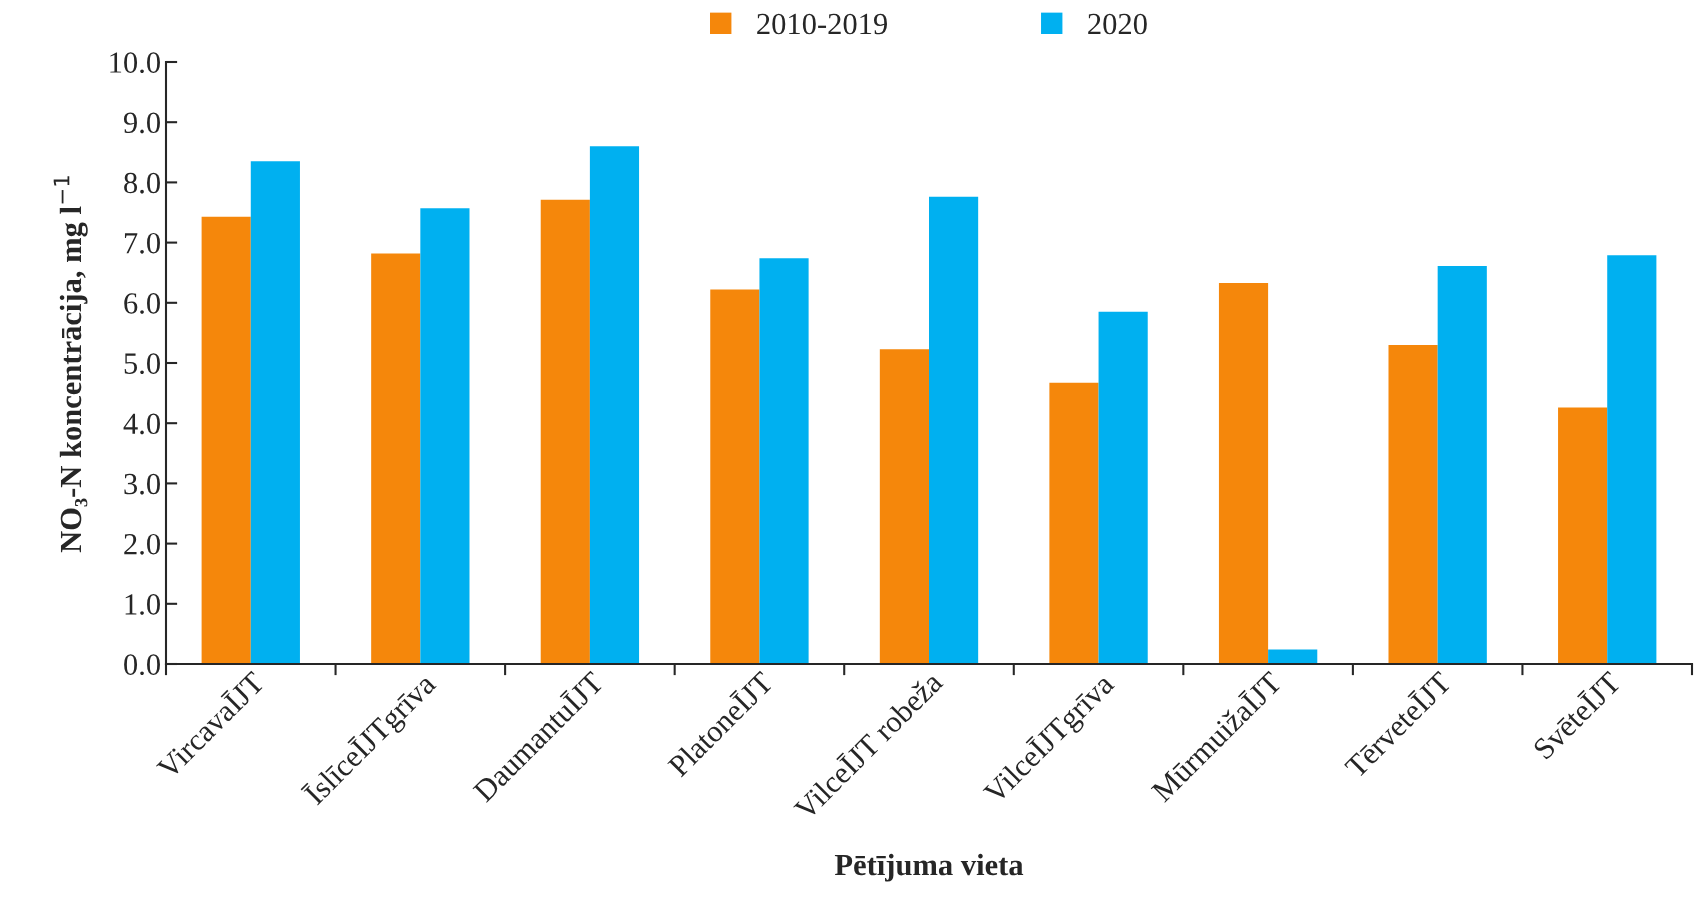  I want to click on legend-label: 2010-2019, so click(822, 24).